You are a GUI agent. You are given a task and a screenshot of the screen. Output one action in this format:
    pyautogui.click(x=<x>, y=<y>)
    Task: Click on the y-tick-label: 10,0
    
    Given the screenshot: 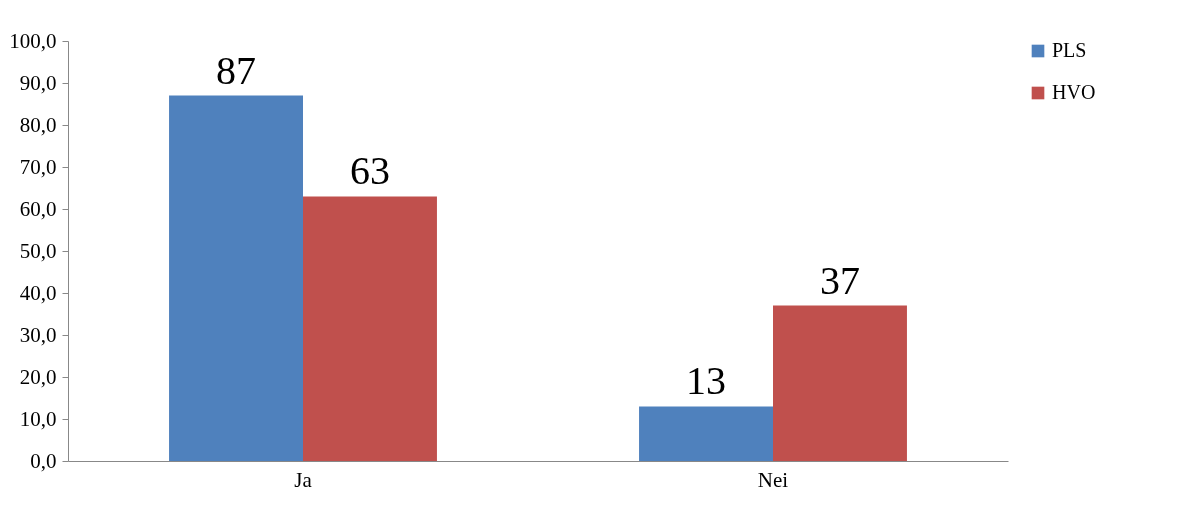 What is the action you would take?
    pyautogui.click(x=38, y=418)
    